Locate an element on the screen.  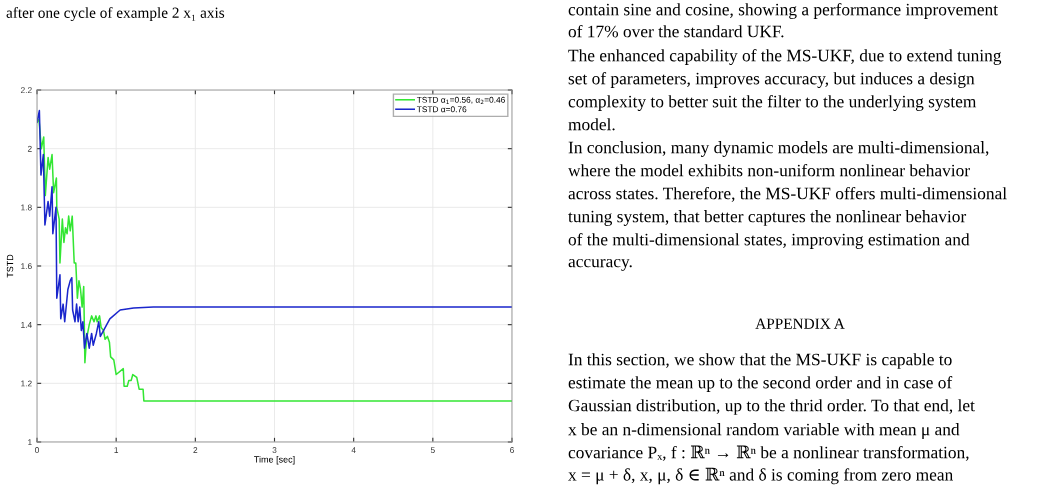
text: x be an n-dimensional random variable with mean μ and is located at coordinates (764, 431).